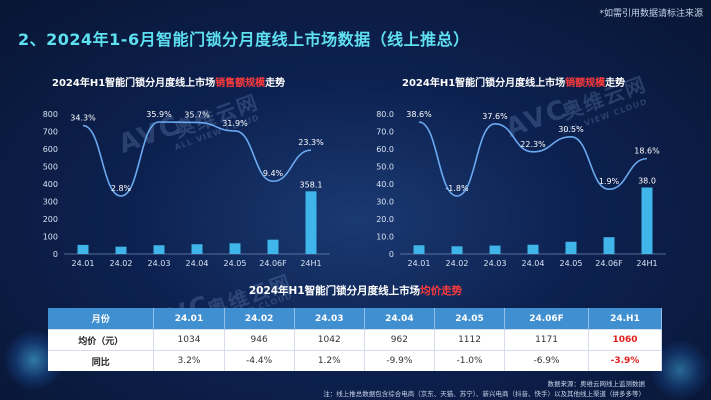  What do you see at coordinates (244, 39) in the screenshot?
I see `page-title: 2、2024年1-6月智能门锁分月度线上市场数据（线上推总）` at bounding box center [244, 39].